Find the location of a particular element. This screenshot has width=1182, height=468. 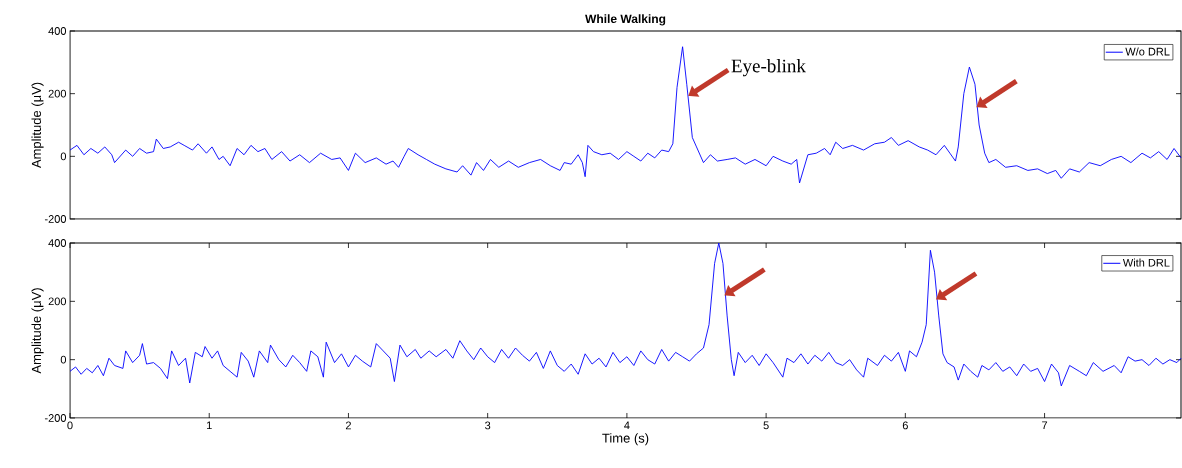

x-tick-label: 0 is located at coordinates (70, 425).